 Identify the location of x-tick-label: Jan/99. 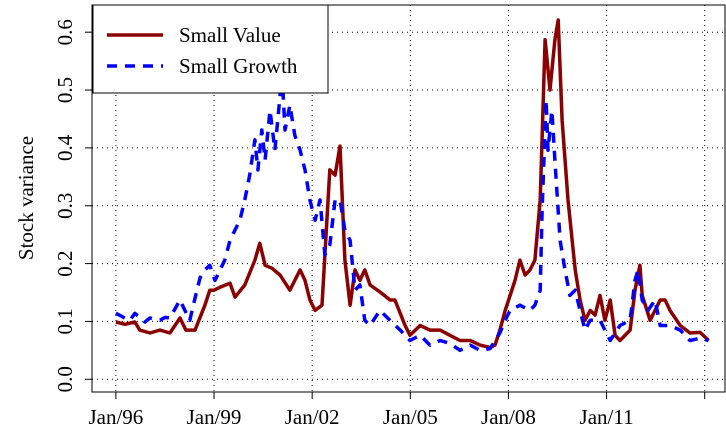
(214, 417).